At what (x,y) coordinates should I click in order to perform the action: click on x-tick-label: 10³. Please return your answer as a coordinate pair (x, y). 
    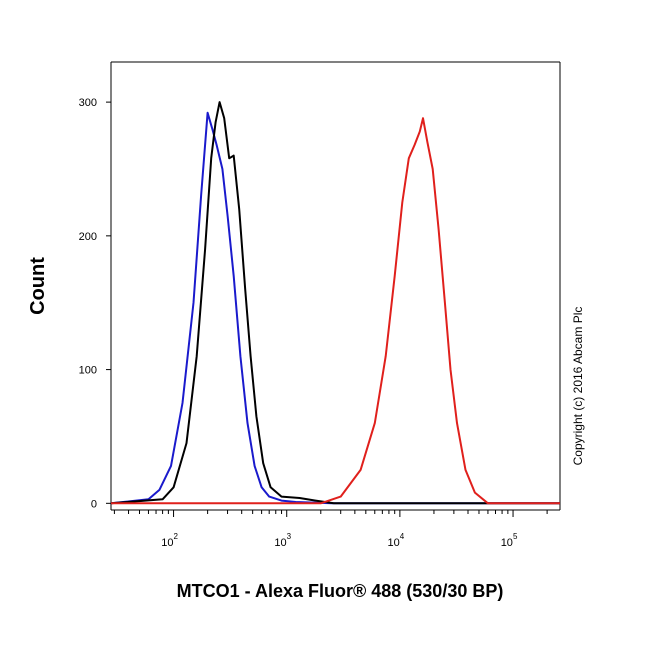
    Looking at the image, I should click on (282, 540).